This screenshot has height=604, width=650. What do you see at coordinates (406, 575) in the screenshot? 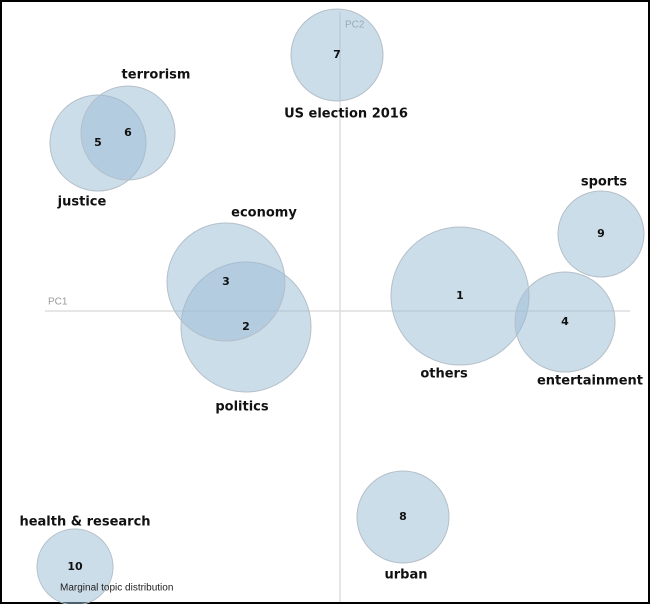
I see `topic-label: urban` at bounding box center [406, 575].